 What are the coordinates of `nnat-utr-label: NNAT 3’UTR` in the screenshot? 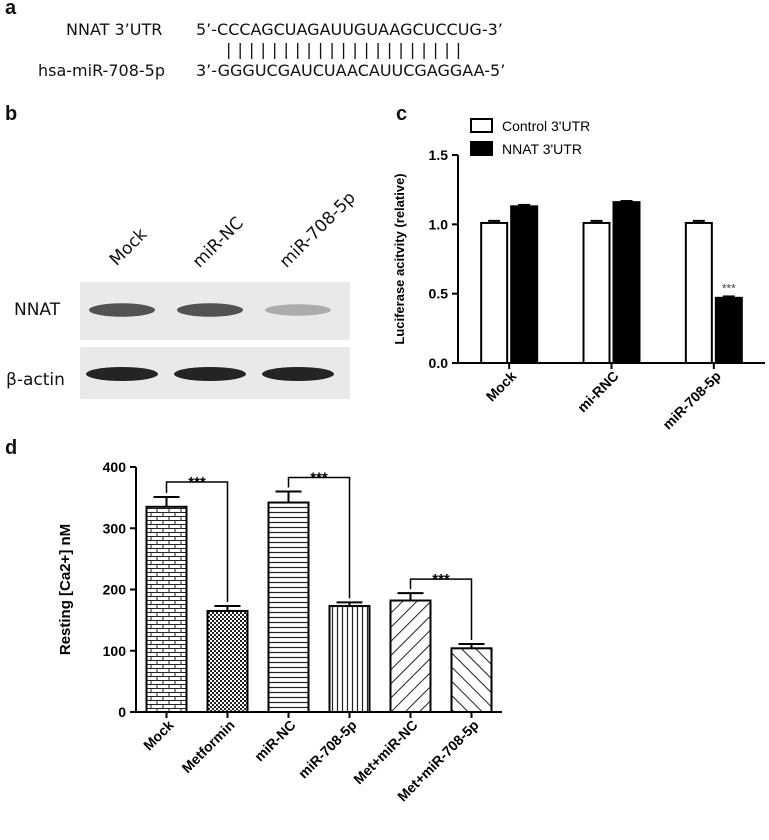 It's located at (114, 29).